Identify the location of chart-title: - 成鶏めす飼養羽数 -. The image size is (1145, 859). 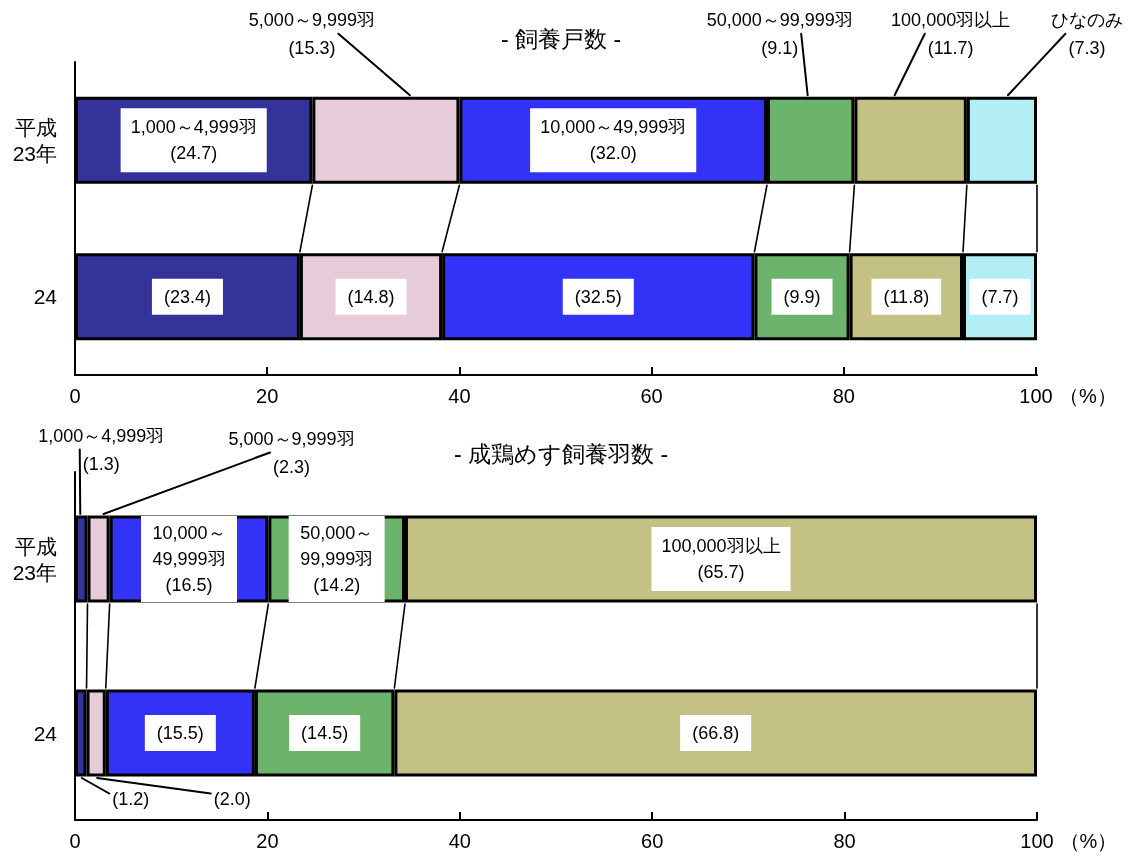
(561, 453).